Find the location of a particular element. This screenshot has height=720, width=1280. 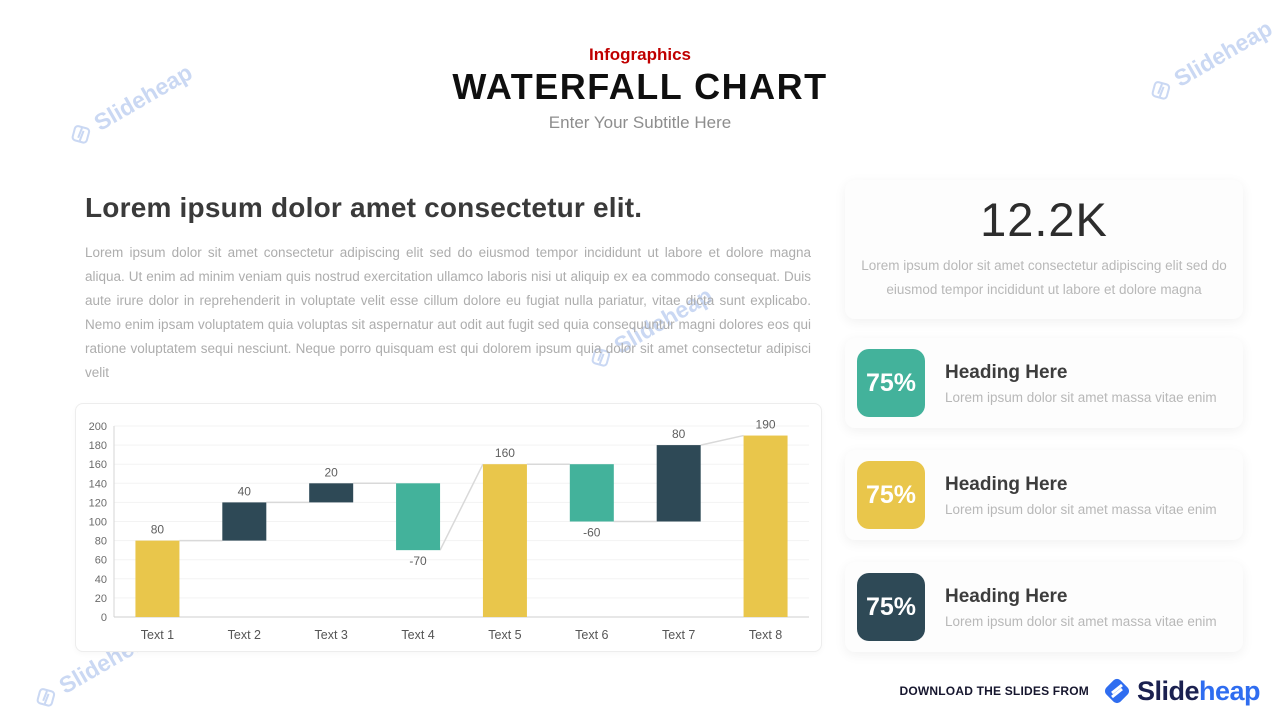

slideheap-logo: Slideheap is located at coordinates (1181, 691).